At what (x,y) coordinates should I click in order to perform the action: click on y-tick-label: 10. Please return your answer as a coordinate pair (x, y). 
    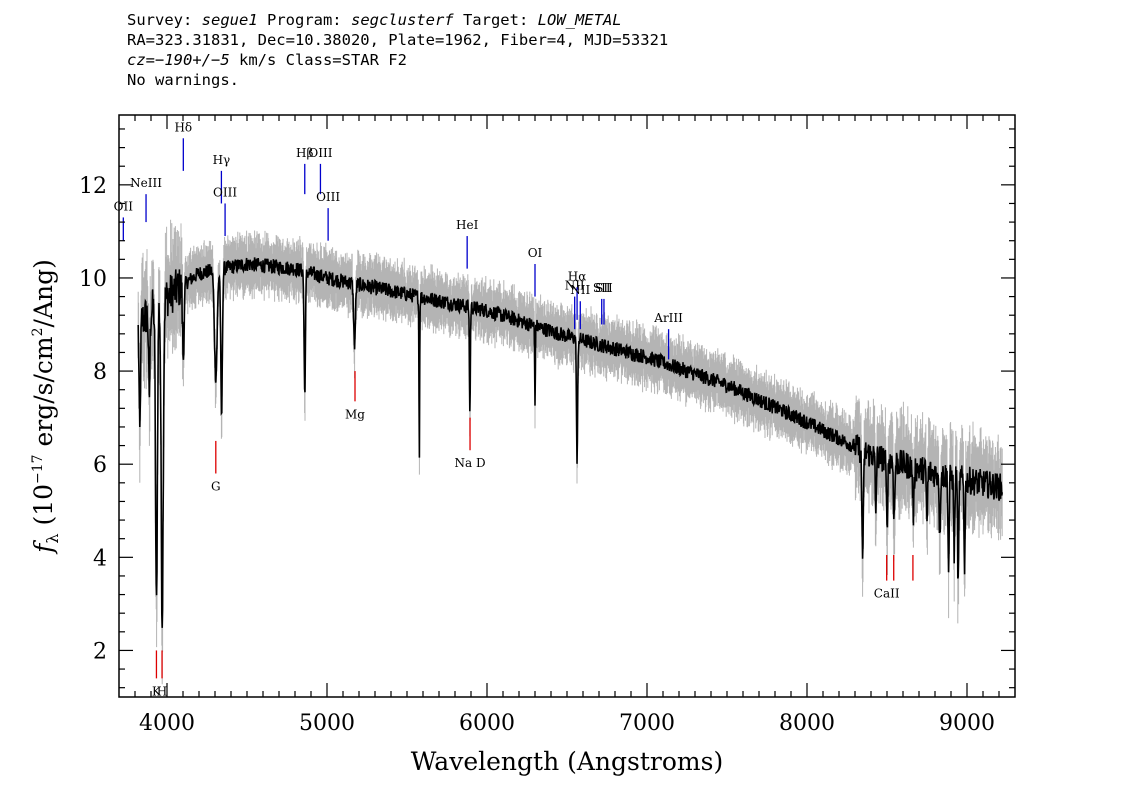
    Looking at the image, I should click on (93, 279).